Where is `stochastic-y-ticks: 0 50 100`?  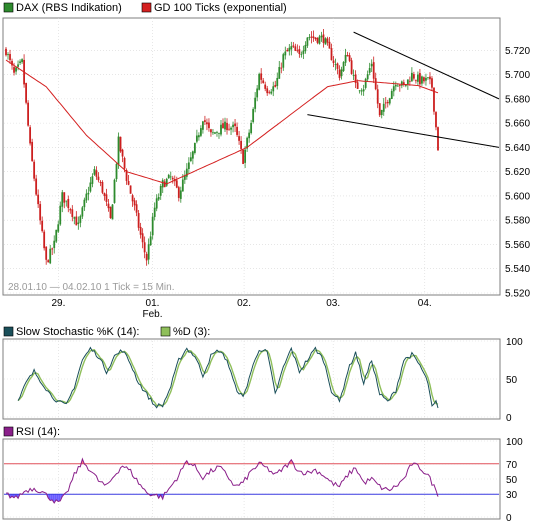
stochastic-y-ticks: 0 50 100 is located at coordinates (514, 380).